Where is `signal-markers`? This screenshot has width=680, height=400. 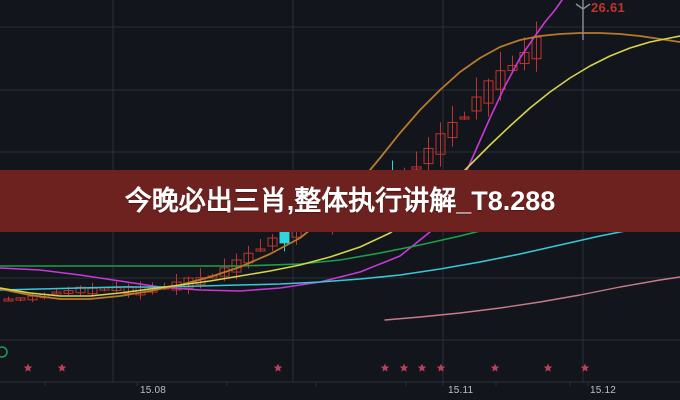 signal-markers is located at coordinates (295, 359).